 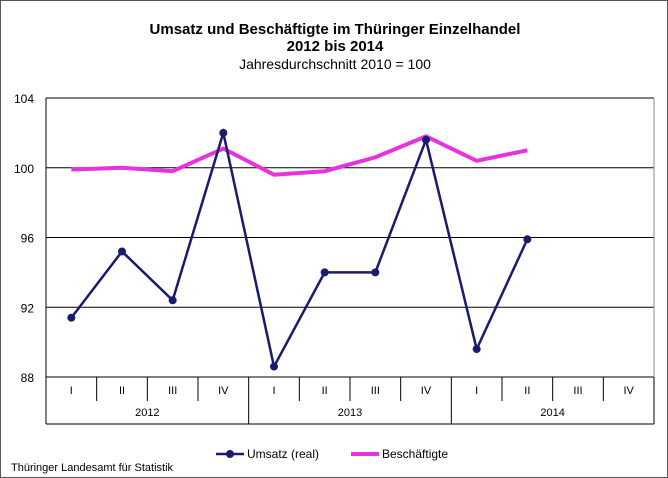 What do you see at coordinates (28, 308) in the screenshot?
I see `y-tick-label: 92` at bounding box center [28, 308].